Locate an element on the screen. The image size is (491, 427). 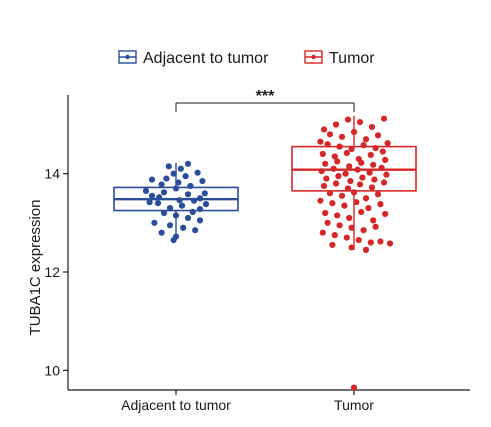
y-tick-label: 10 is located at coordinates (52, 370).